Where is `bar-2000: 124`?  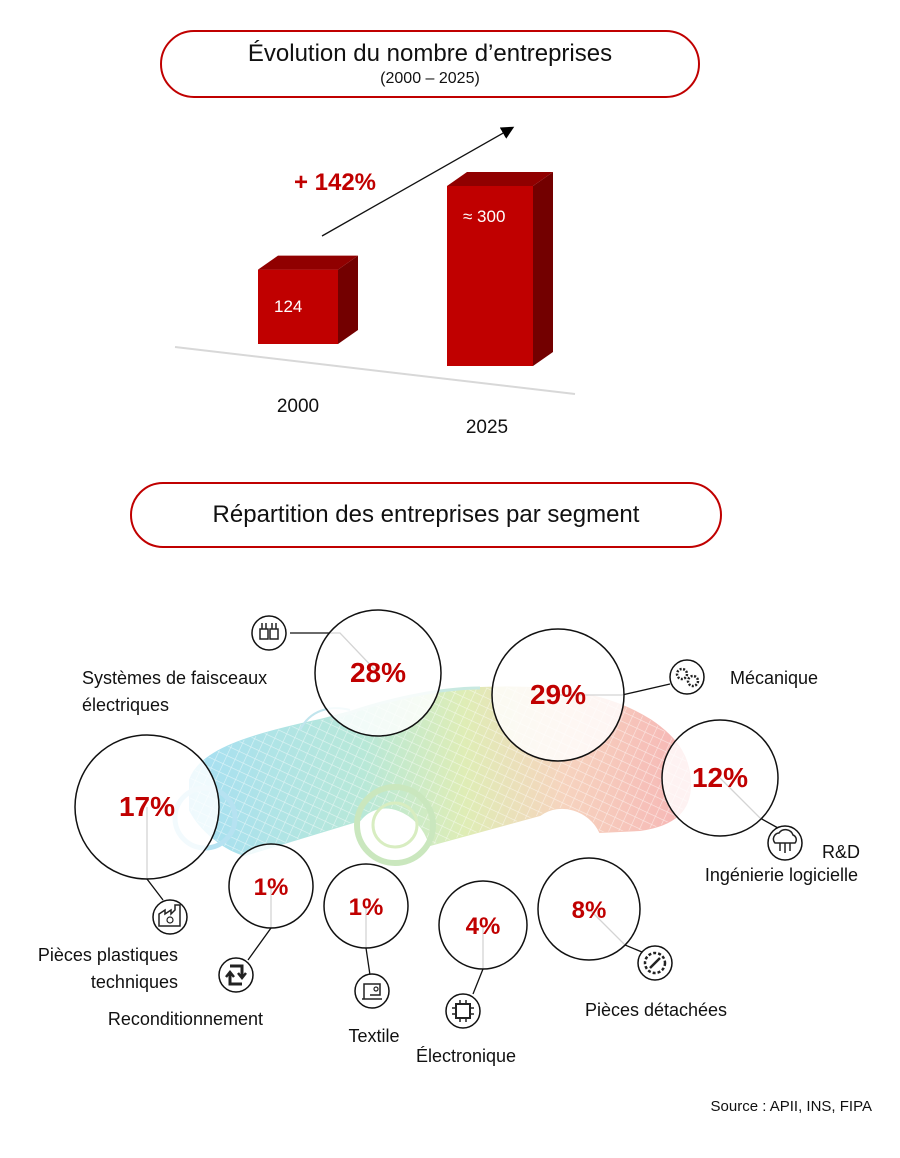 bar-2000: 124 is located at coordinates (308, 299).